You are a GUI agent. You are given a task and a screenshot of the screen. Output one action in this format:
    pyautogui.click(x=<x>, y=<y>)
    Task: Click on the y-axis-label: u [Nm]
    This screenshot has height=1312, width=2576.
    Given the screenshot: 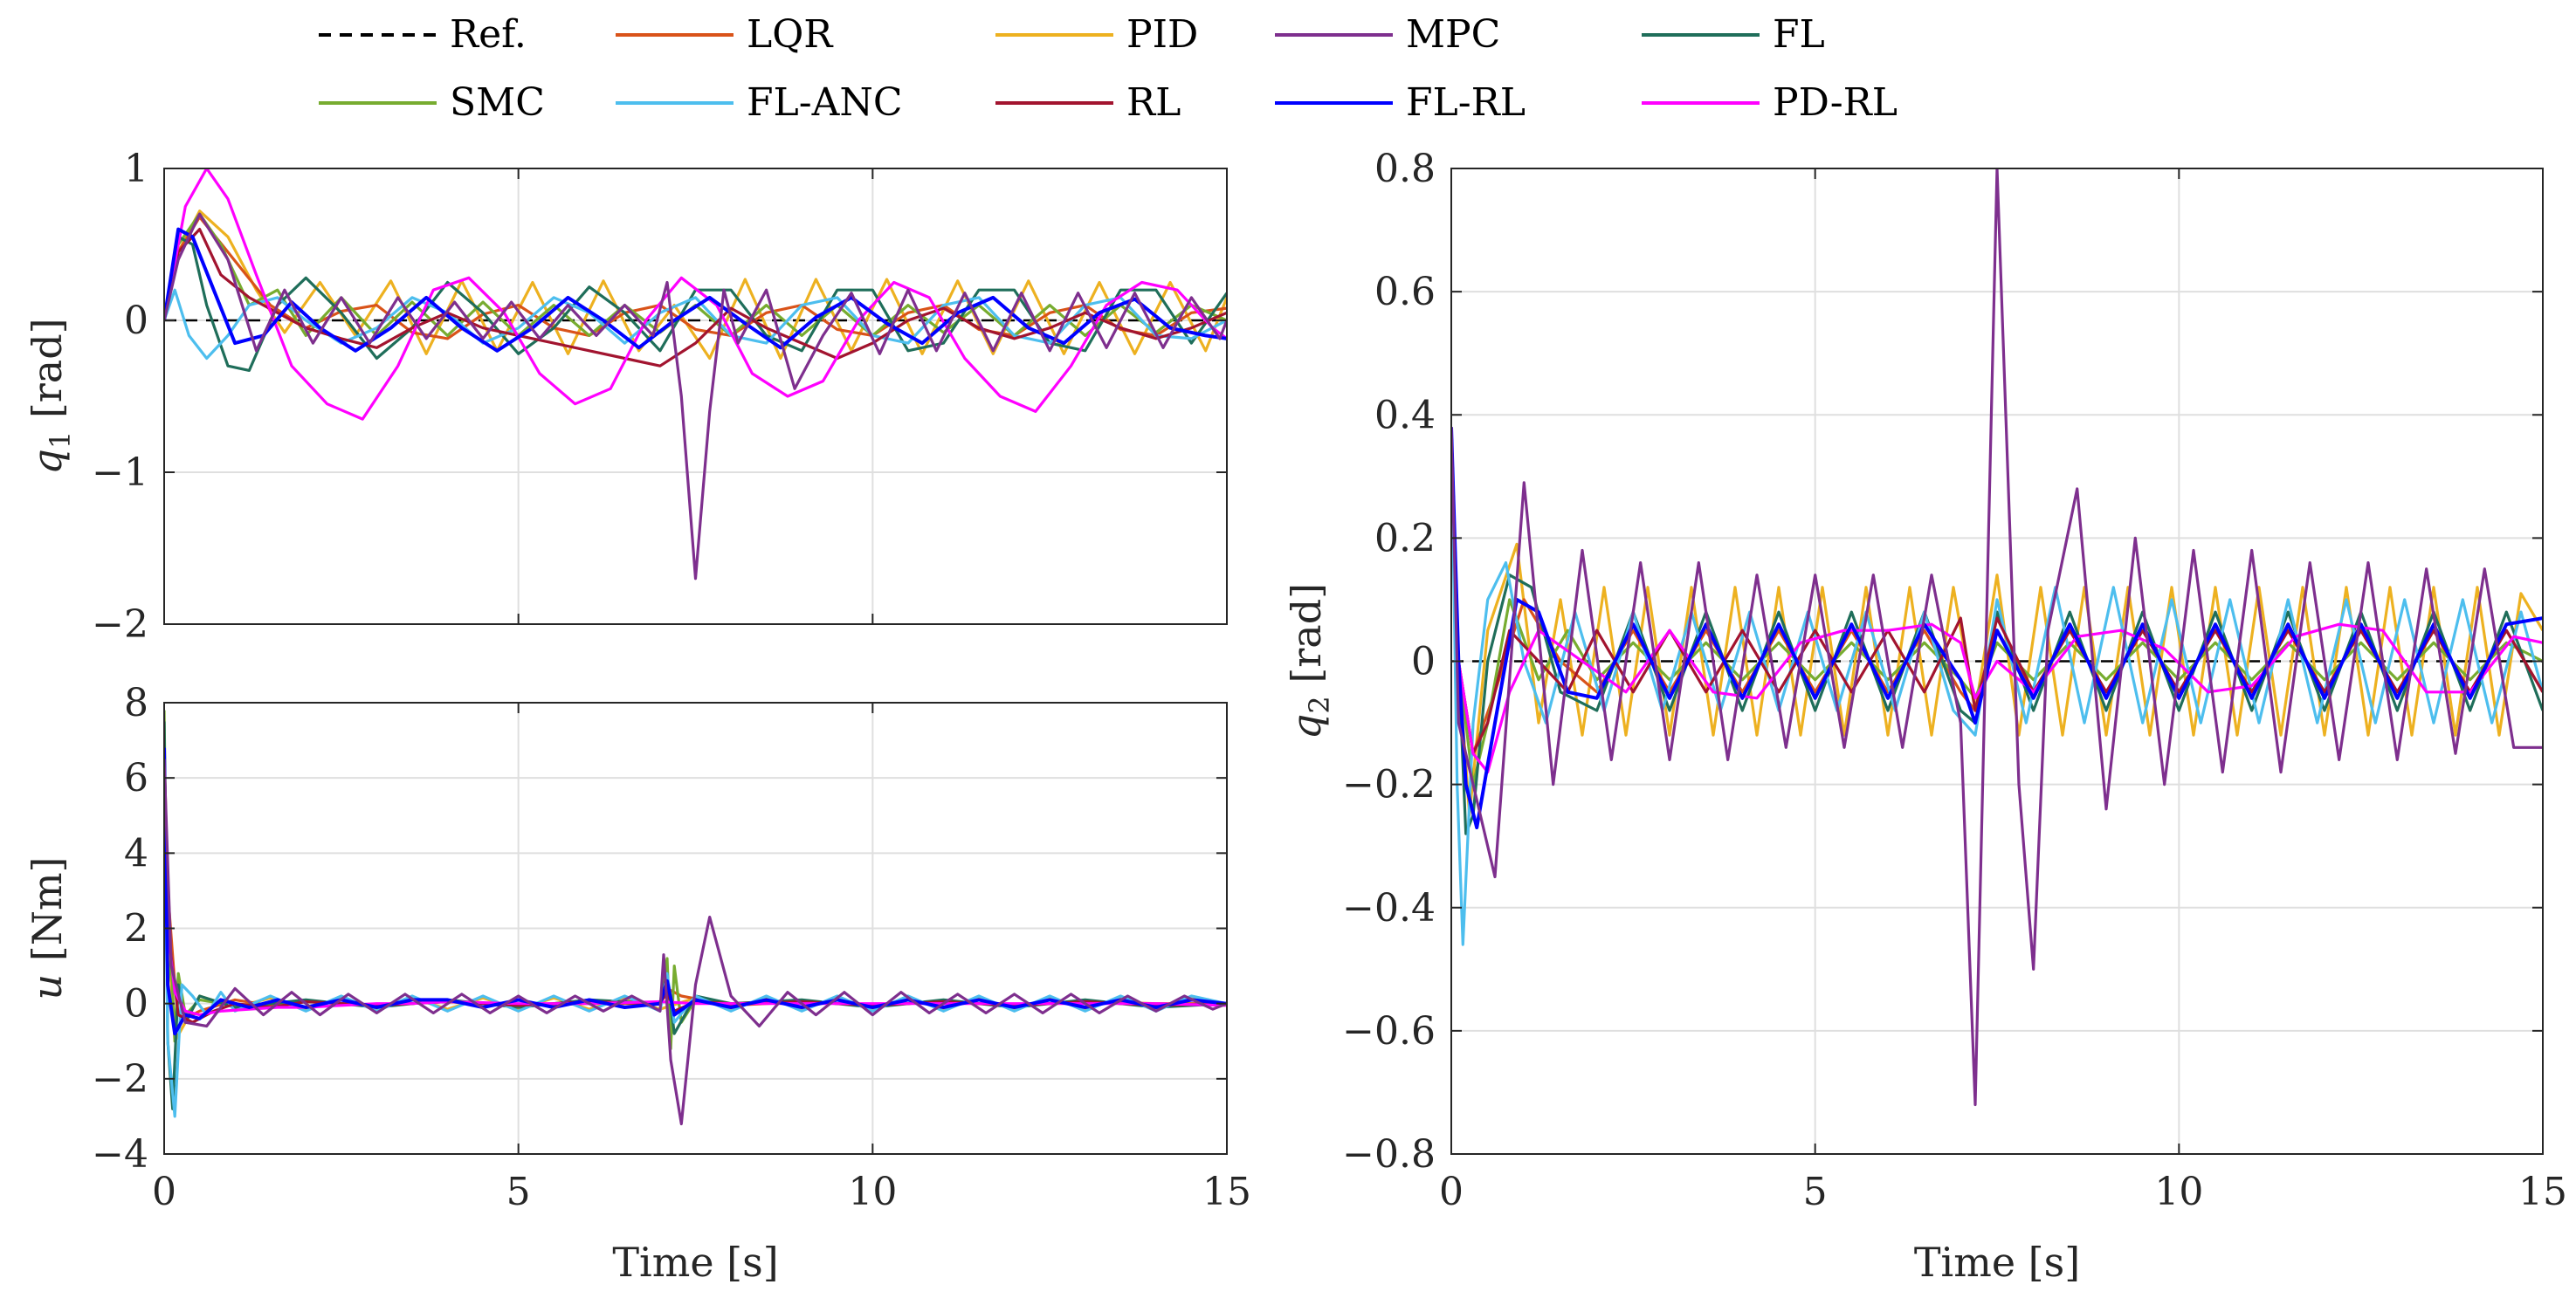 What is the action you would take?
    pyautogui.click(x=47, y=927)
    